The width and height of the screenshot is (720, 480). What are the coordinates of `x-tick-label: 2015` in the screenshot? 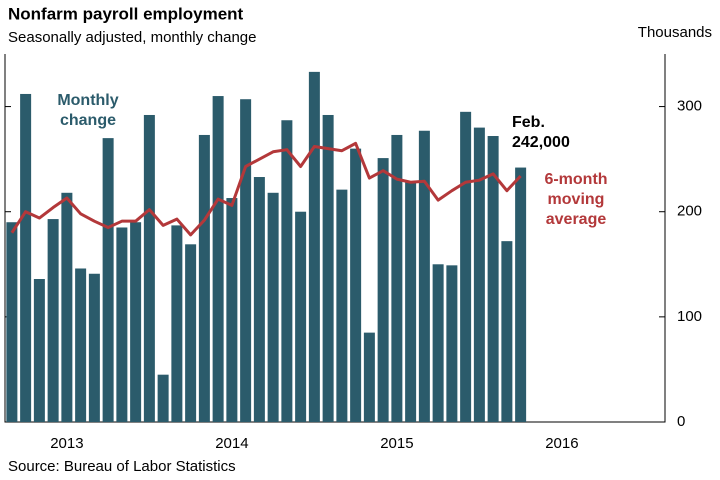 It's located at (396, 443).